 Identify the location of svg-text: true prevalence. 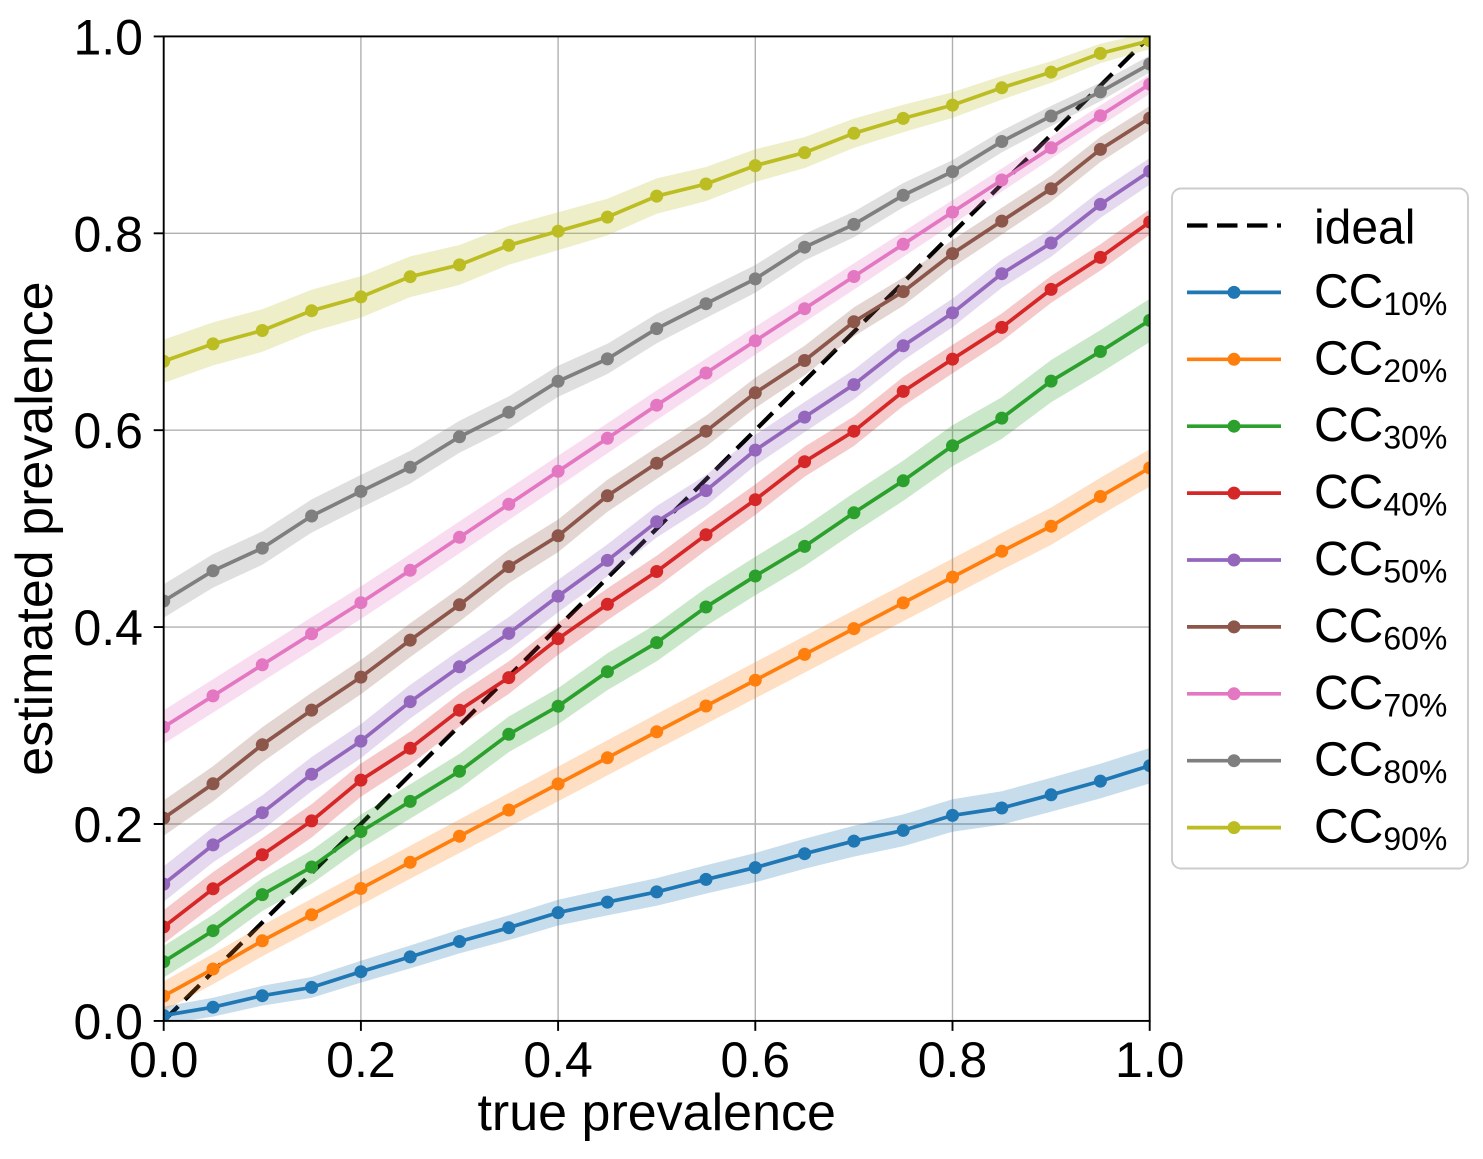
(656, 1113).